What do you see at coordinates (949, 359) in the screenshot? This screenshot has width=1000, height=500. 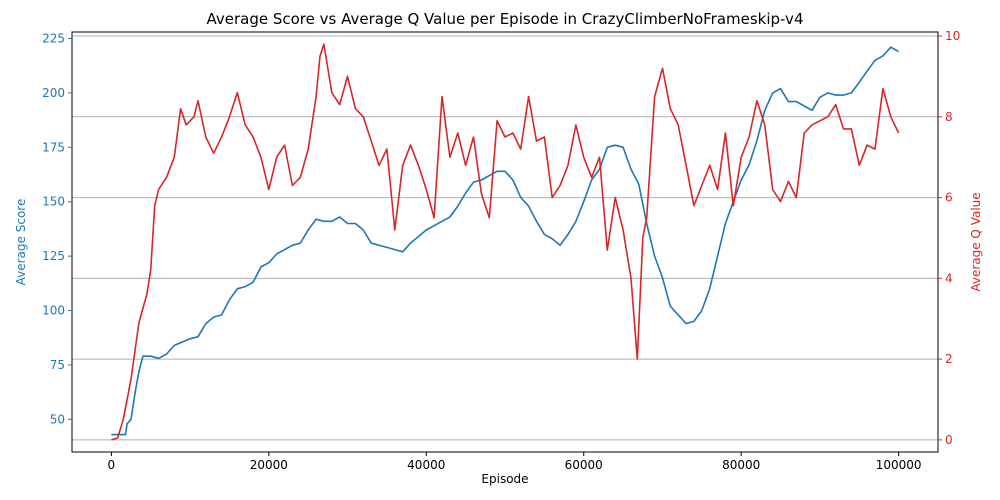 I see `right-y-tick-label: 2` at bounding box center [949, 359].